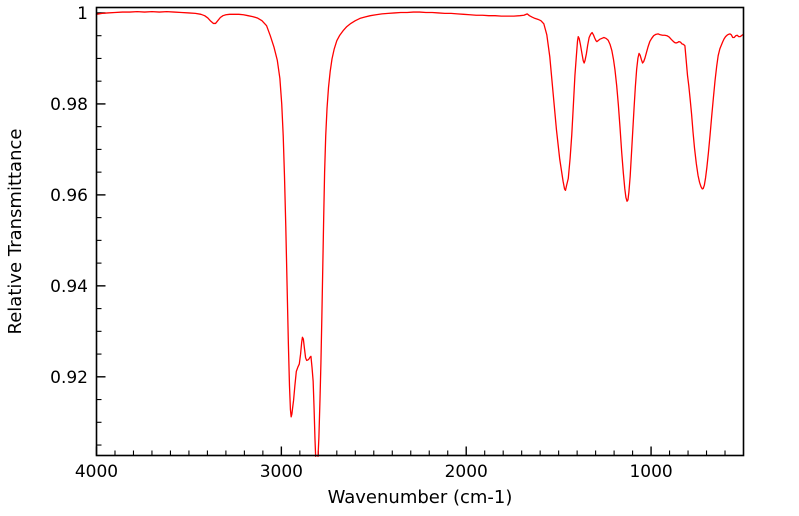  I want to click on x-tick-label: 3000, so click(281, 472).